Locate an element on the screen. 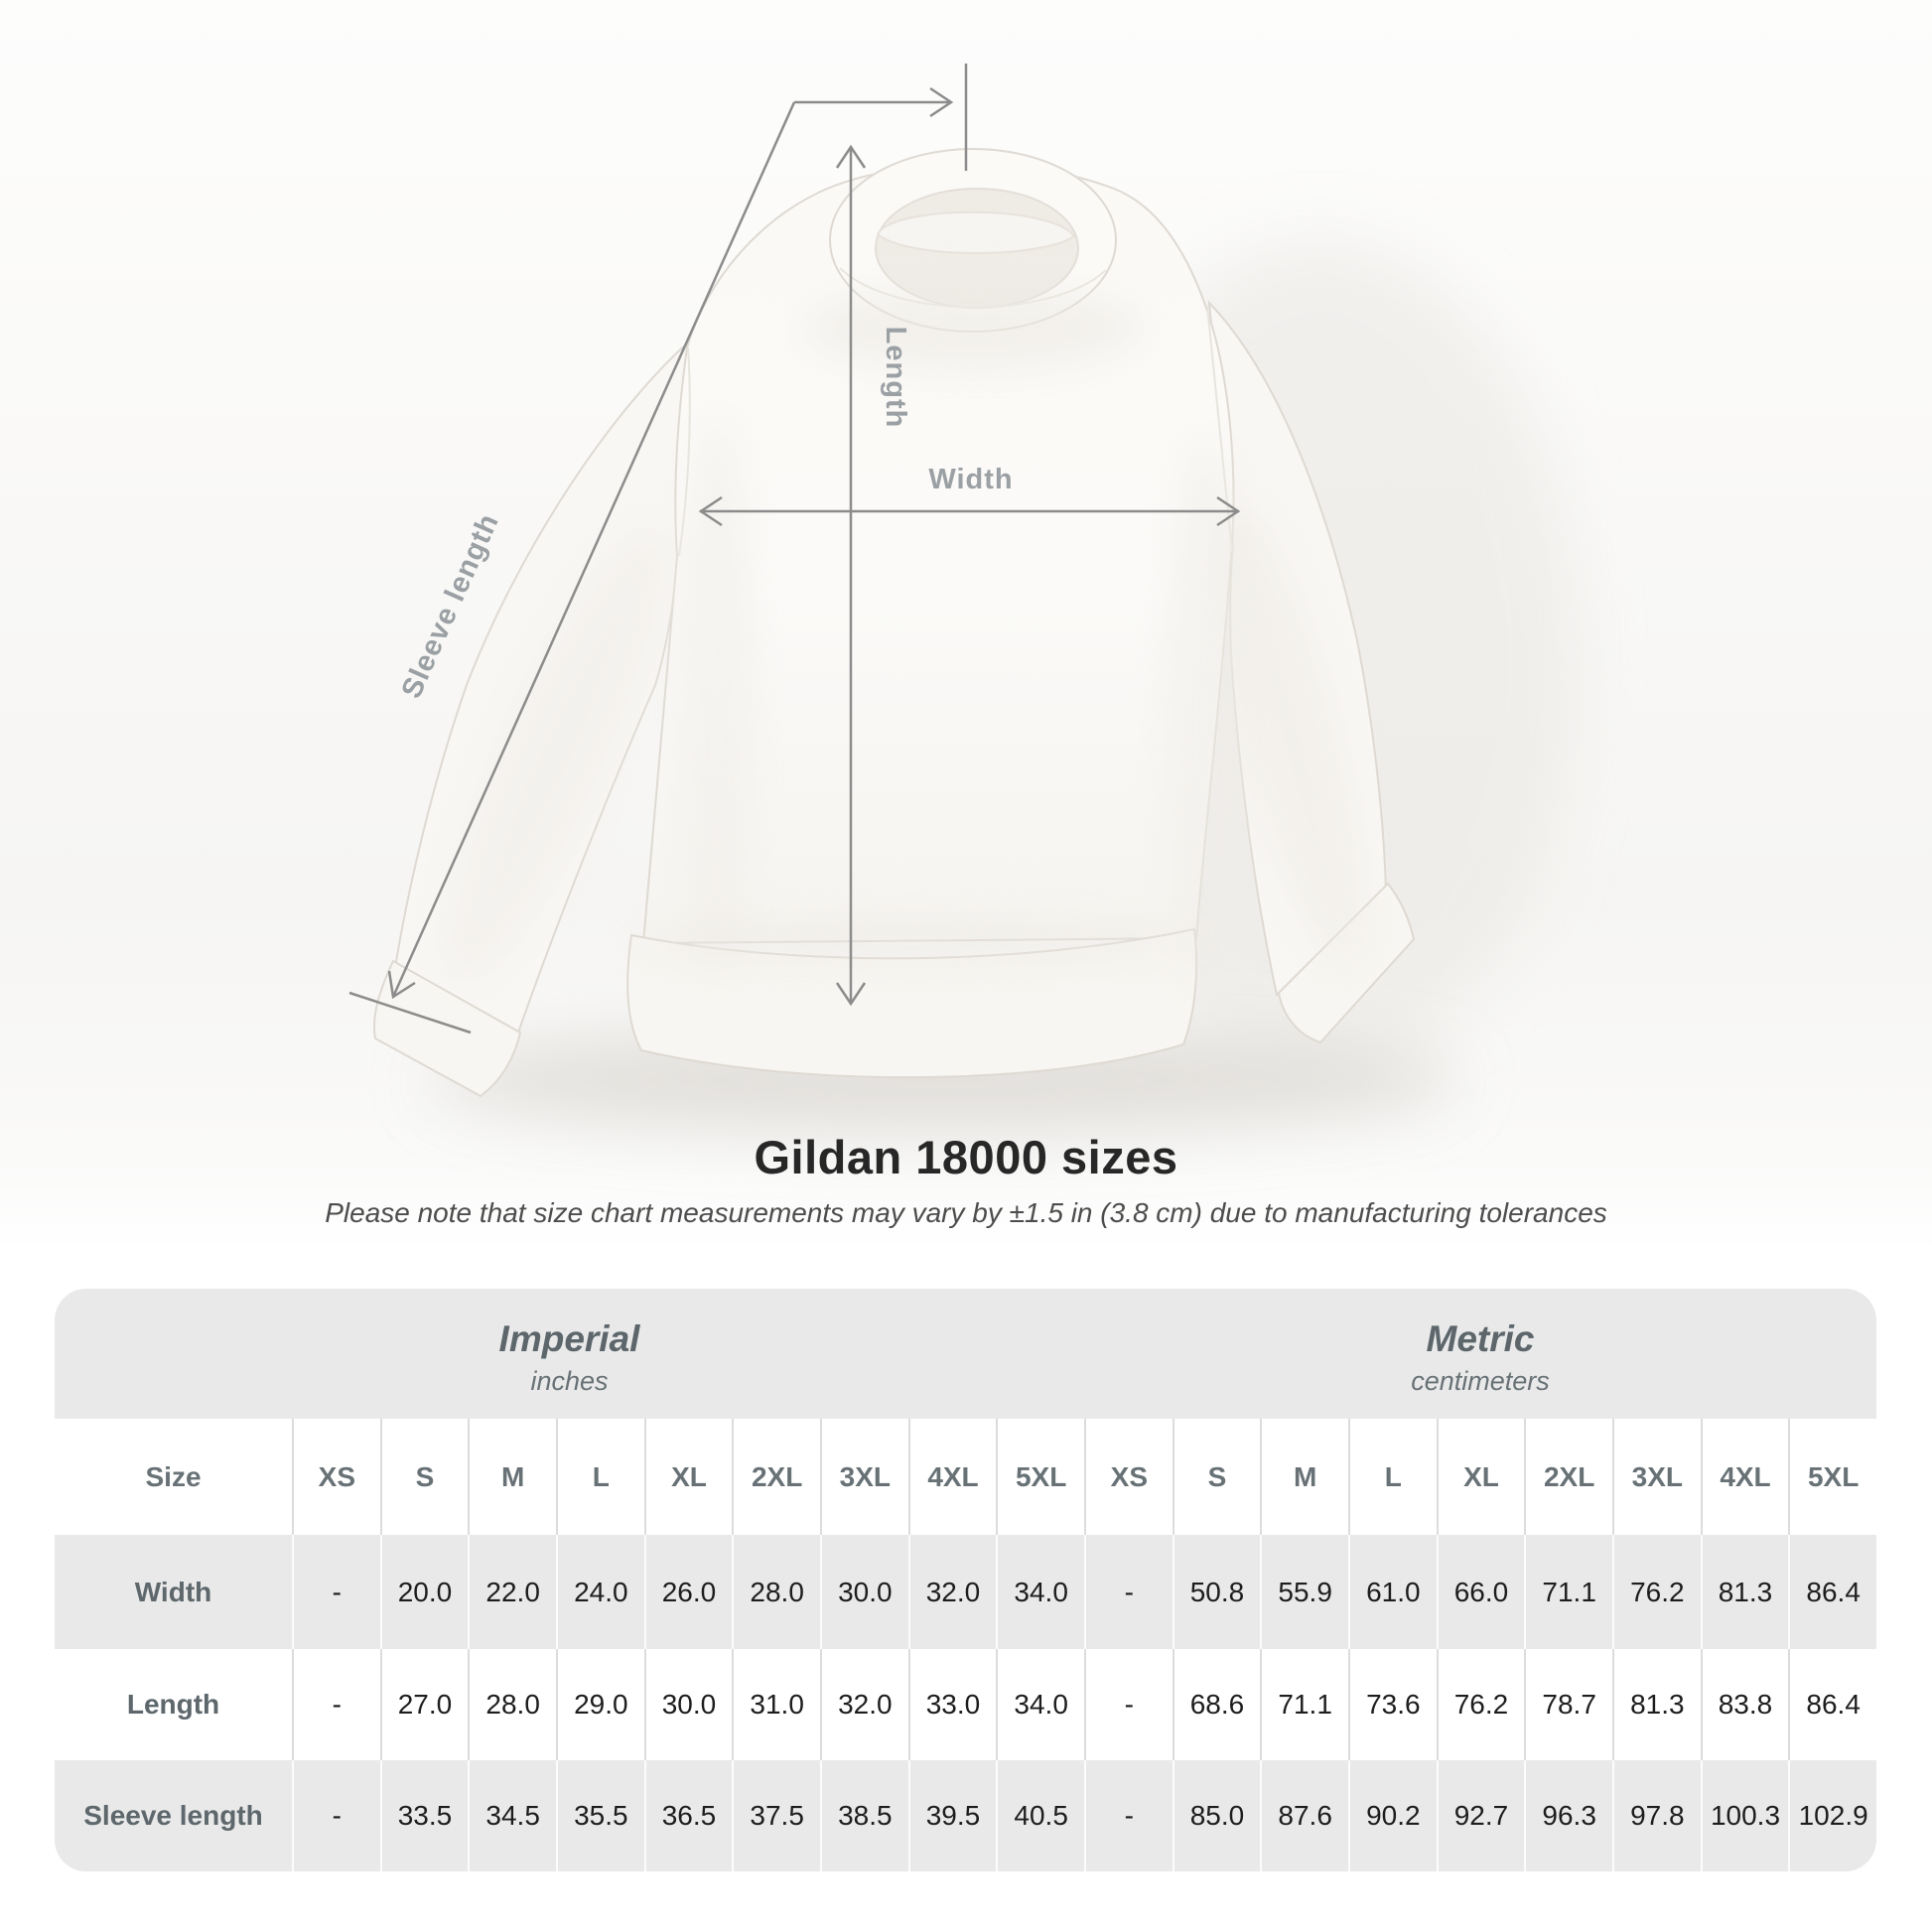 This screenshot has height=1932, width=1932. imperial-value-cell: 29.0 is located at coordinates (599, 1705).